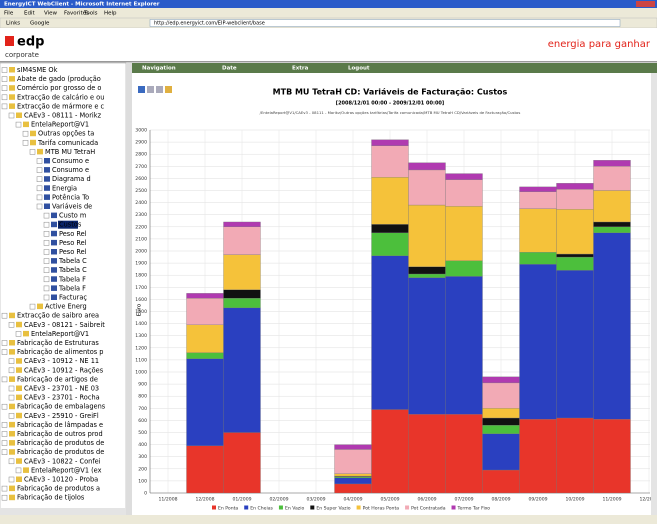 This screenshot has height=524, width=657. Describe the element at coordinates (61, 389) in the screenshot. I see `tree-item: CAEv3 - 23701 - NE 03` at that location.